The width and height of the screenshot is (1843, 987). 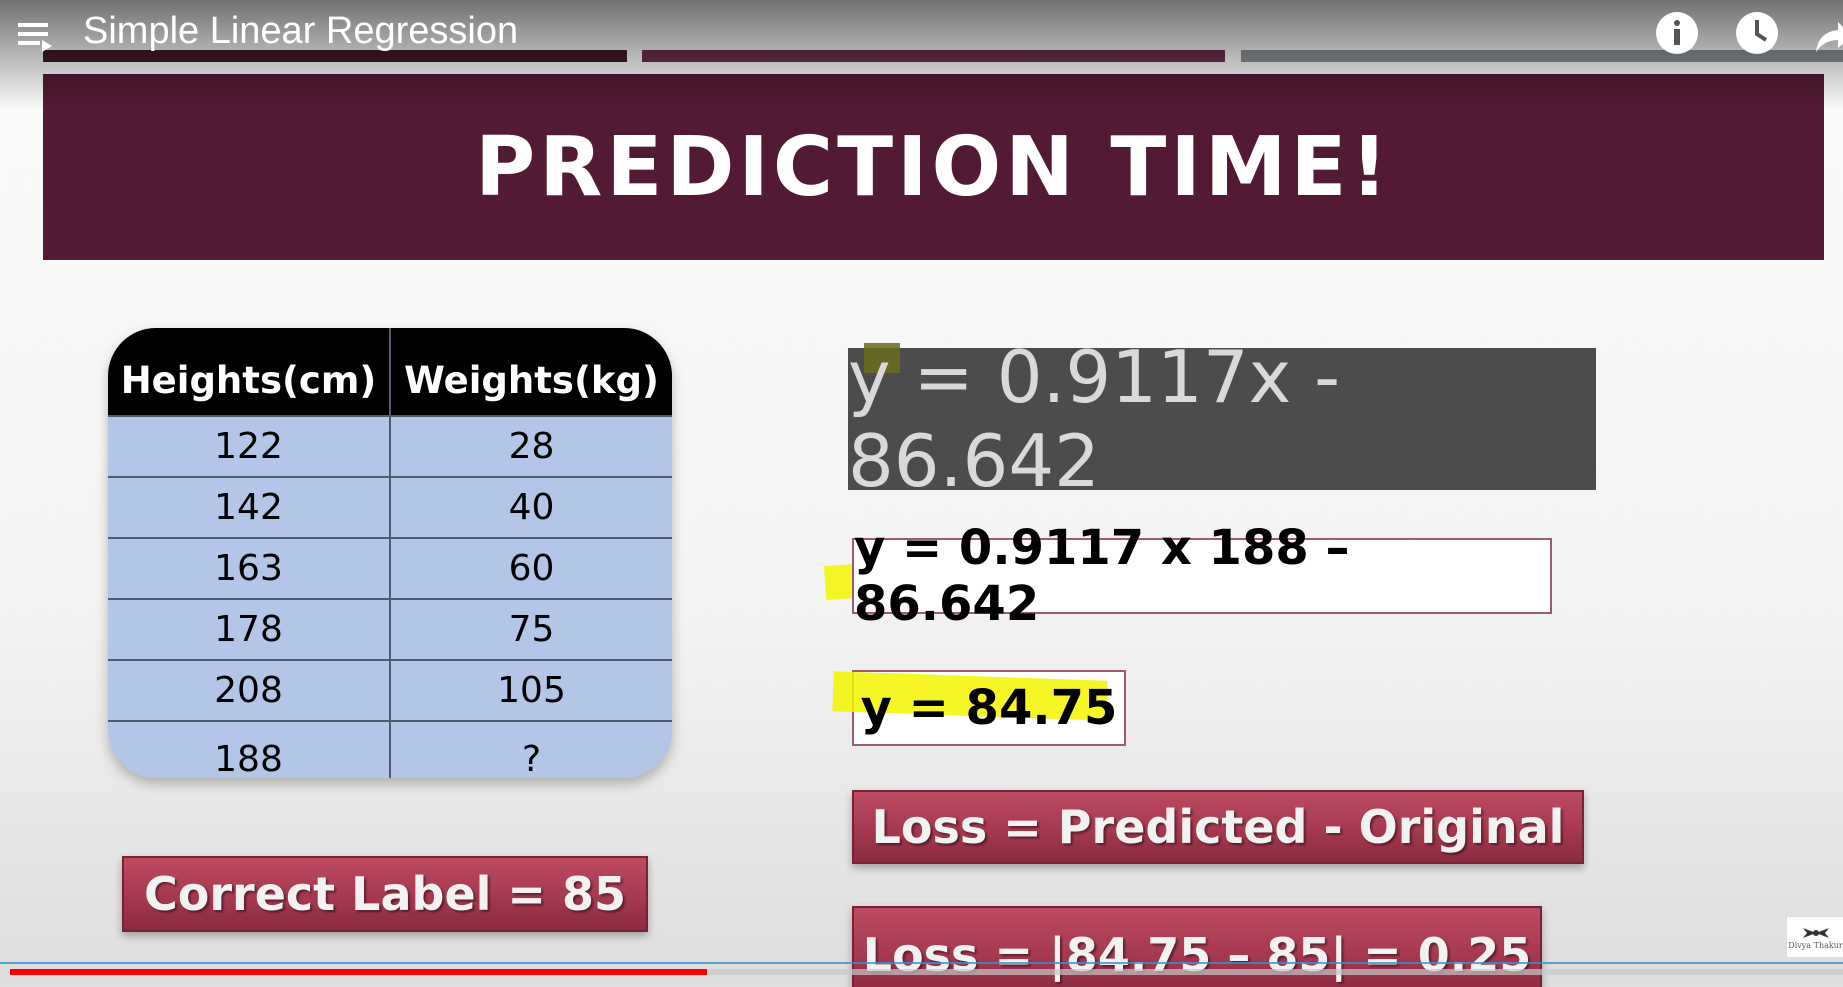 What do you see at coordinates (249, 372) in the screenshot?
I see `column-header-heights: Heights(cm)` at bounding box center [249, 372].